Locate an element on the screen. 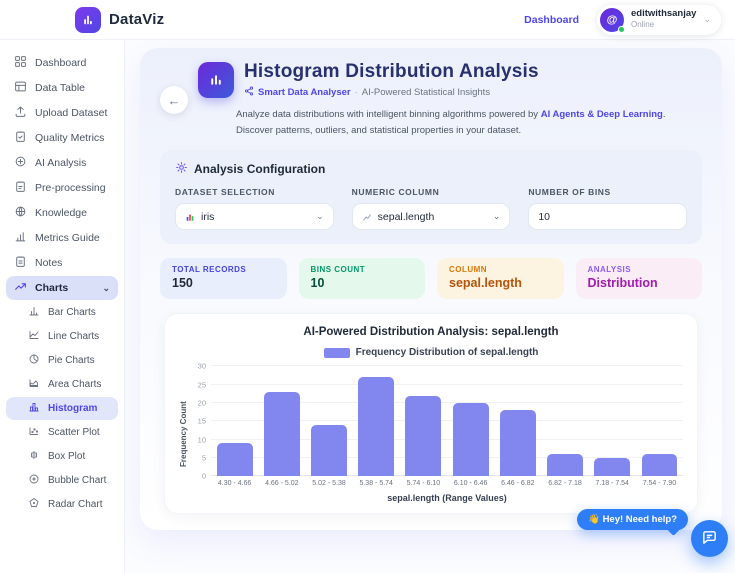 The width and height of the screenshot is (735, 573). plot-area is located at coordinates (447, 421).